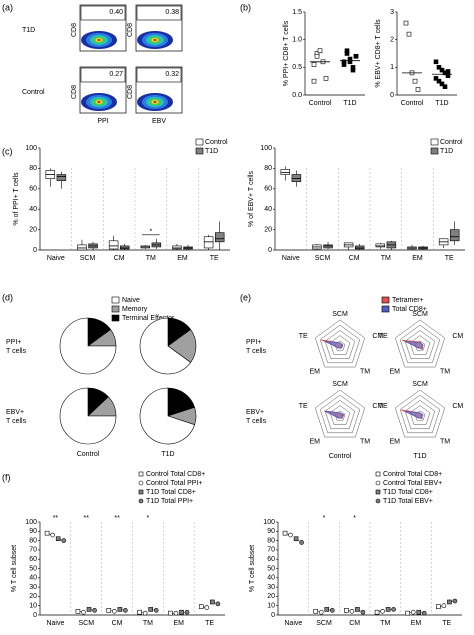 The height and width of the screenshot is (635, 474). What do you see at coordinates (117, 518) in the screenshot?
I see `annotation: **` at bounding box center [117, 518].